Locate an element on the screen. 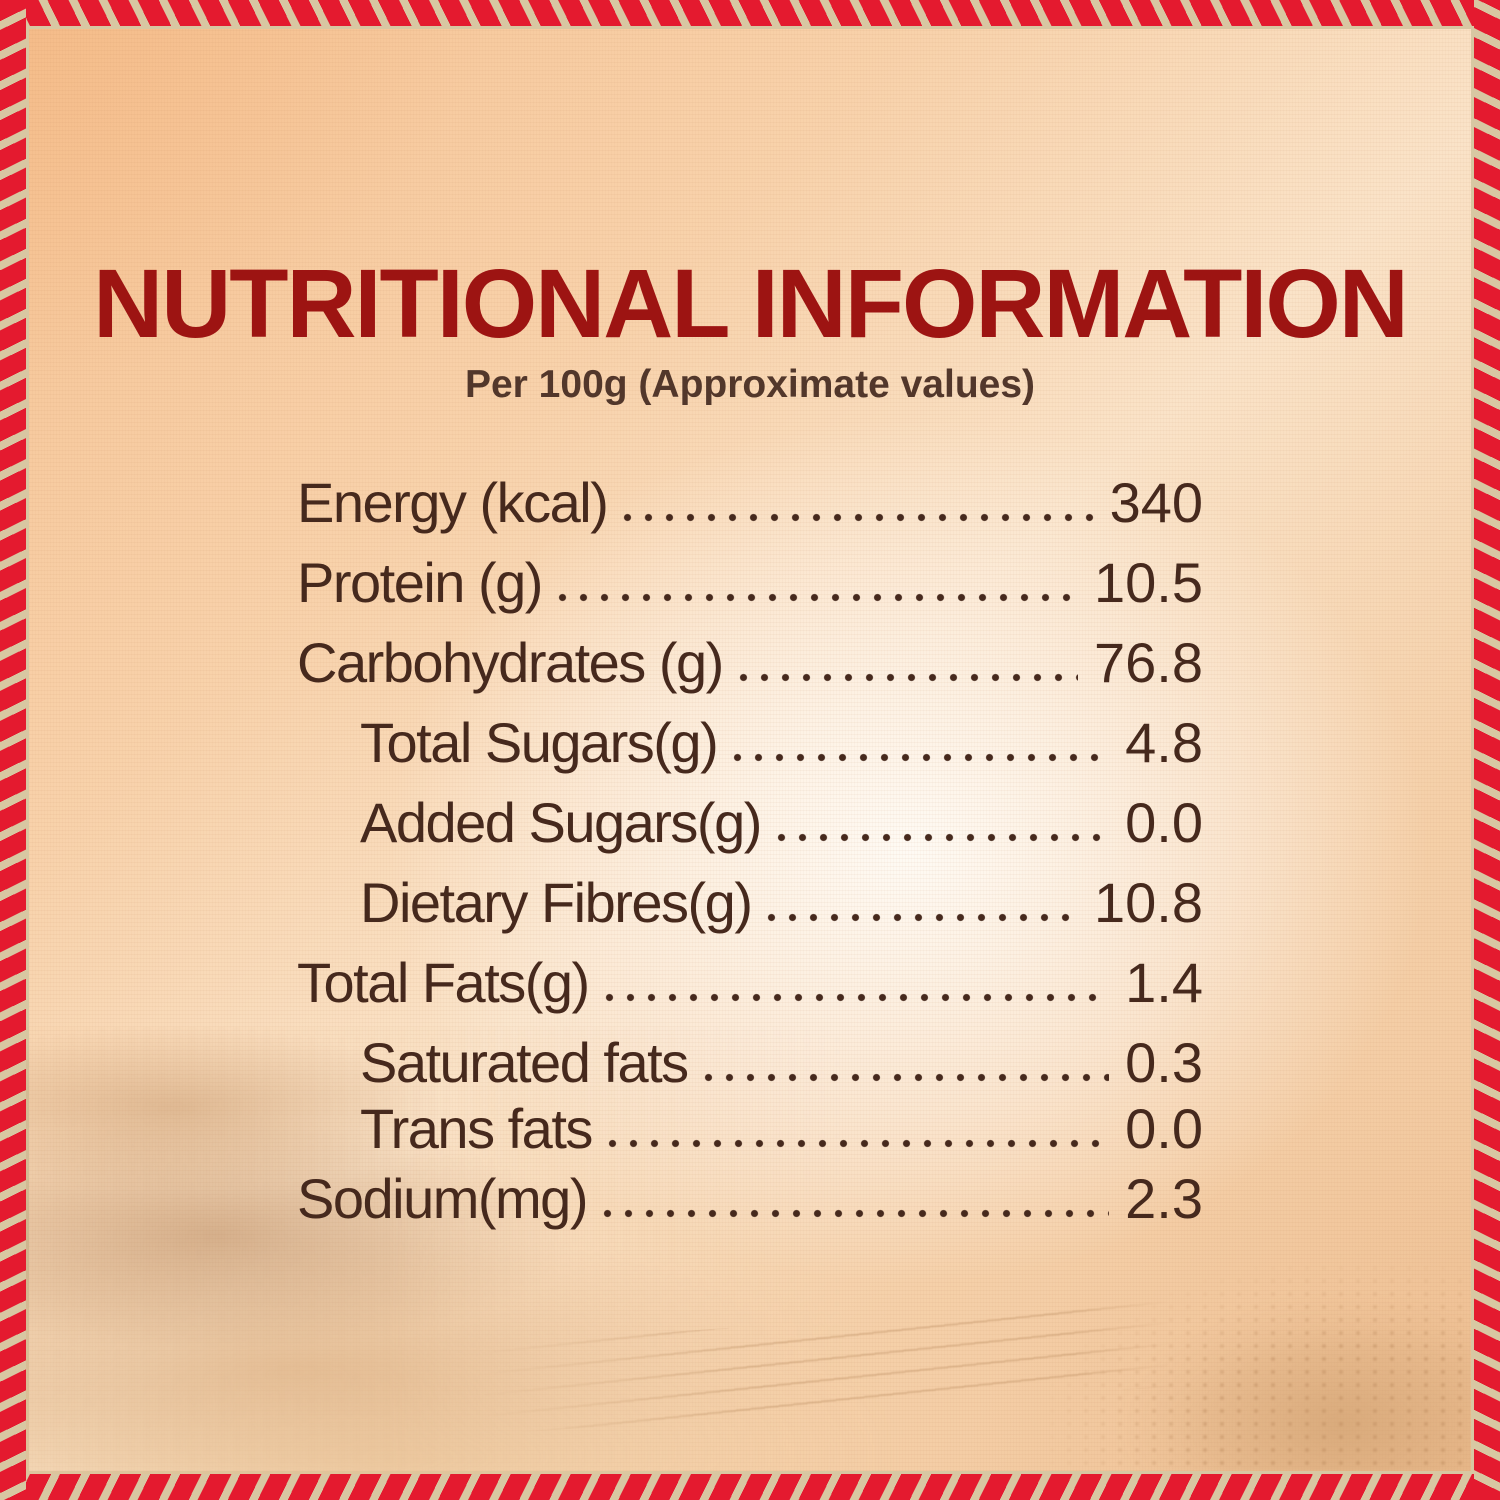  nutrient-value: 10.5 is located at coordinates (1148, 582).